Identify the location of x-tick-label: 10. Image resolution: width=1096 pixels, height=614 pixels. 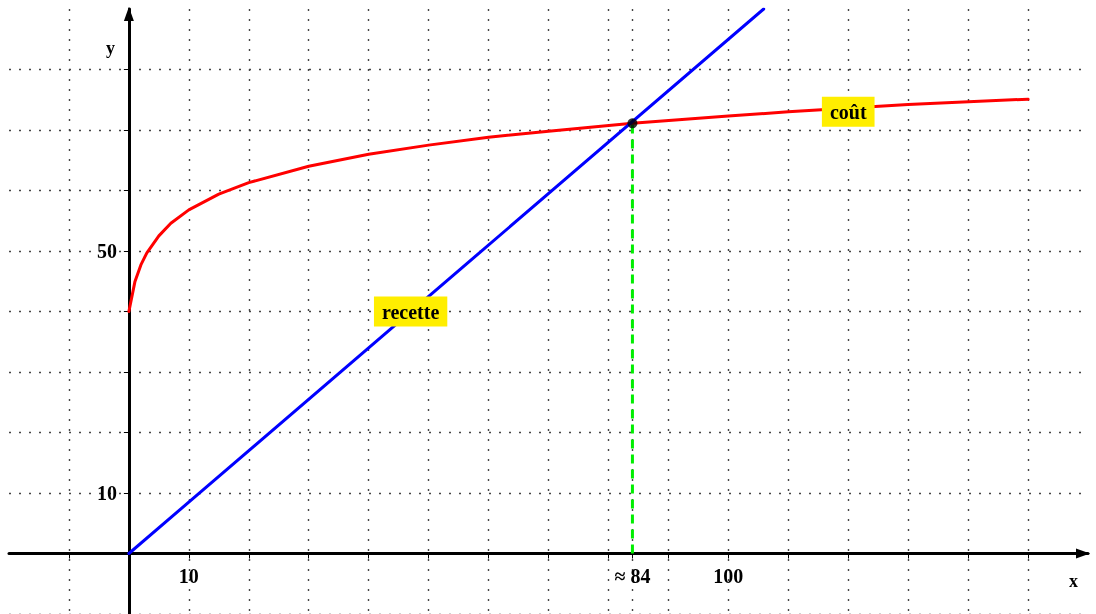
(188, 575).